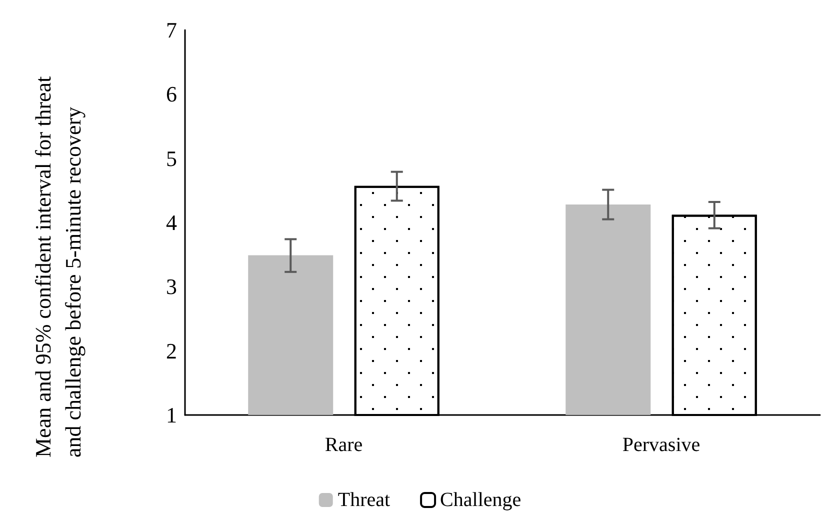  I want to click on x-tick-label: Rare, so click(343, 445).